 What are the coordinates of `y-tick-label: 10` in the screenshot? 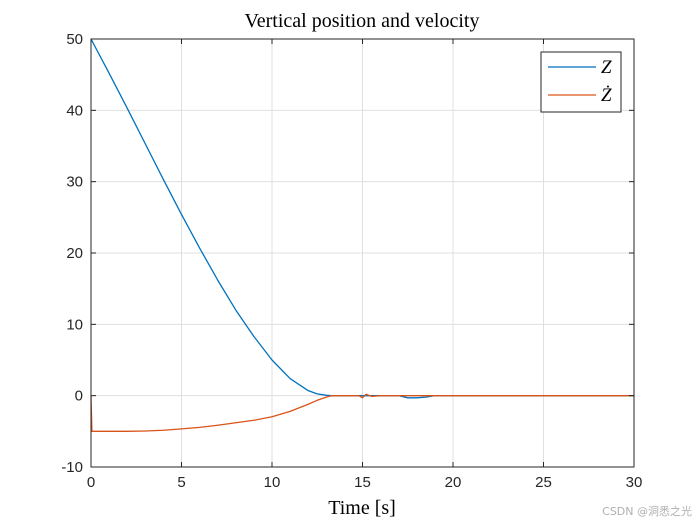 It's located at (74, 324).